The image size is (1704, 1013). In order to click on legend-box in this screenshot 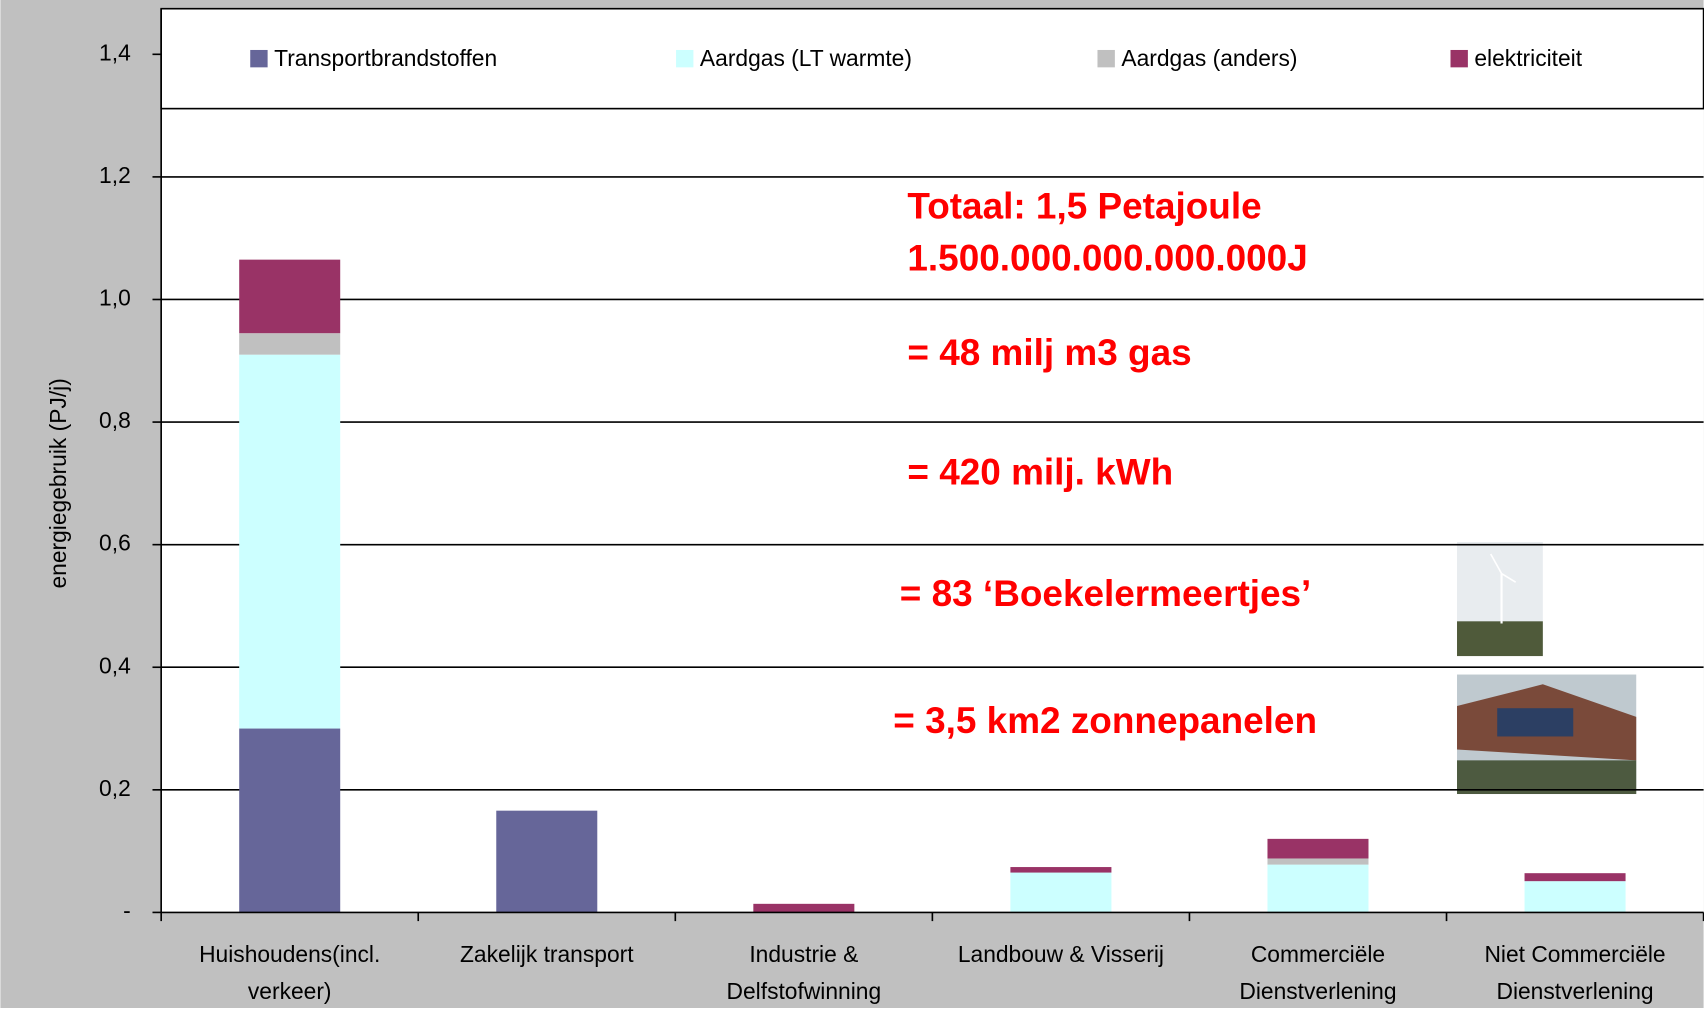, I will do `click(932, 58)`.